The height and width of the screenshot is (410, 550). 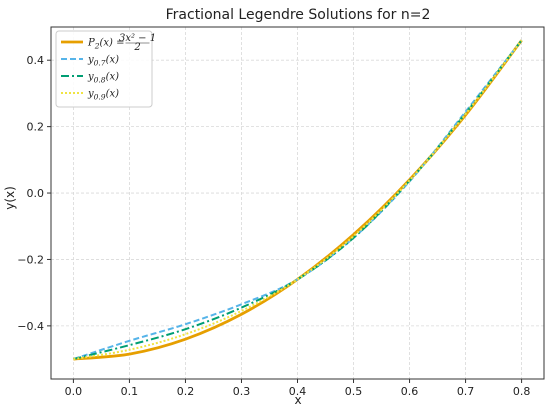 What do you see at coordinates (297, 400) in the screenshot?
I see `x-axis-label: x` at bounding box center [297, 400].